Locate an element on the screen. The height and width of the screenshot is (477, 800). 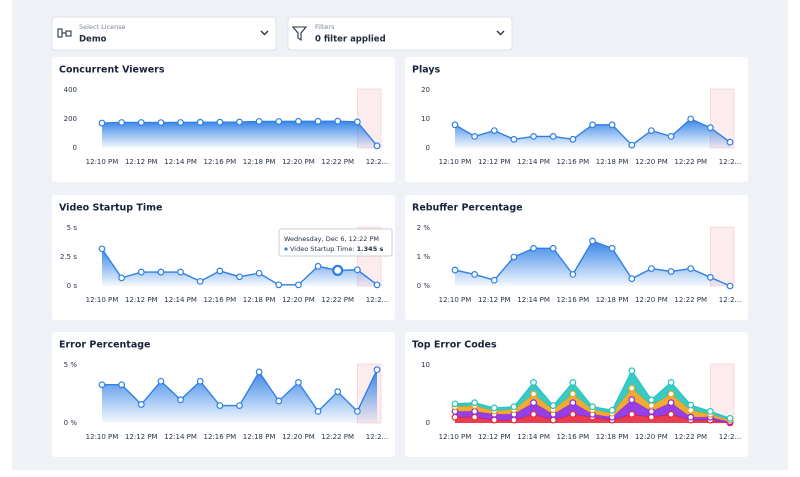
chart-card is located at coordinates (576, 119).